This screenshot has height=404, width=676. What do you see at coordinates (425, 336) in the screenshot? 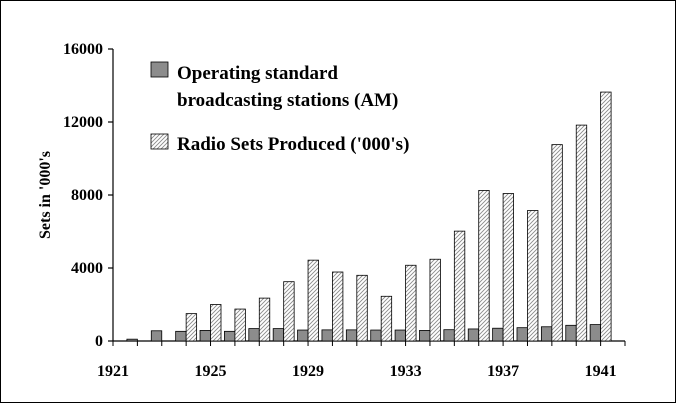
I see `bar-stations-1934` at bounding box center [425, 336].